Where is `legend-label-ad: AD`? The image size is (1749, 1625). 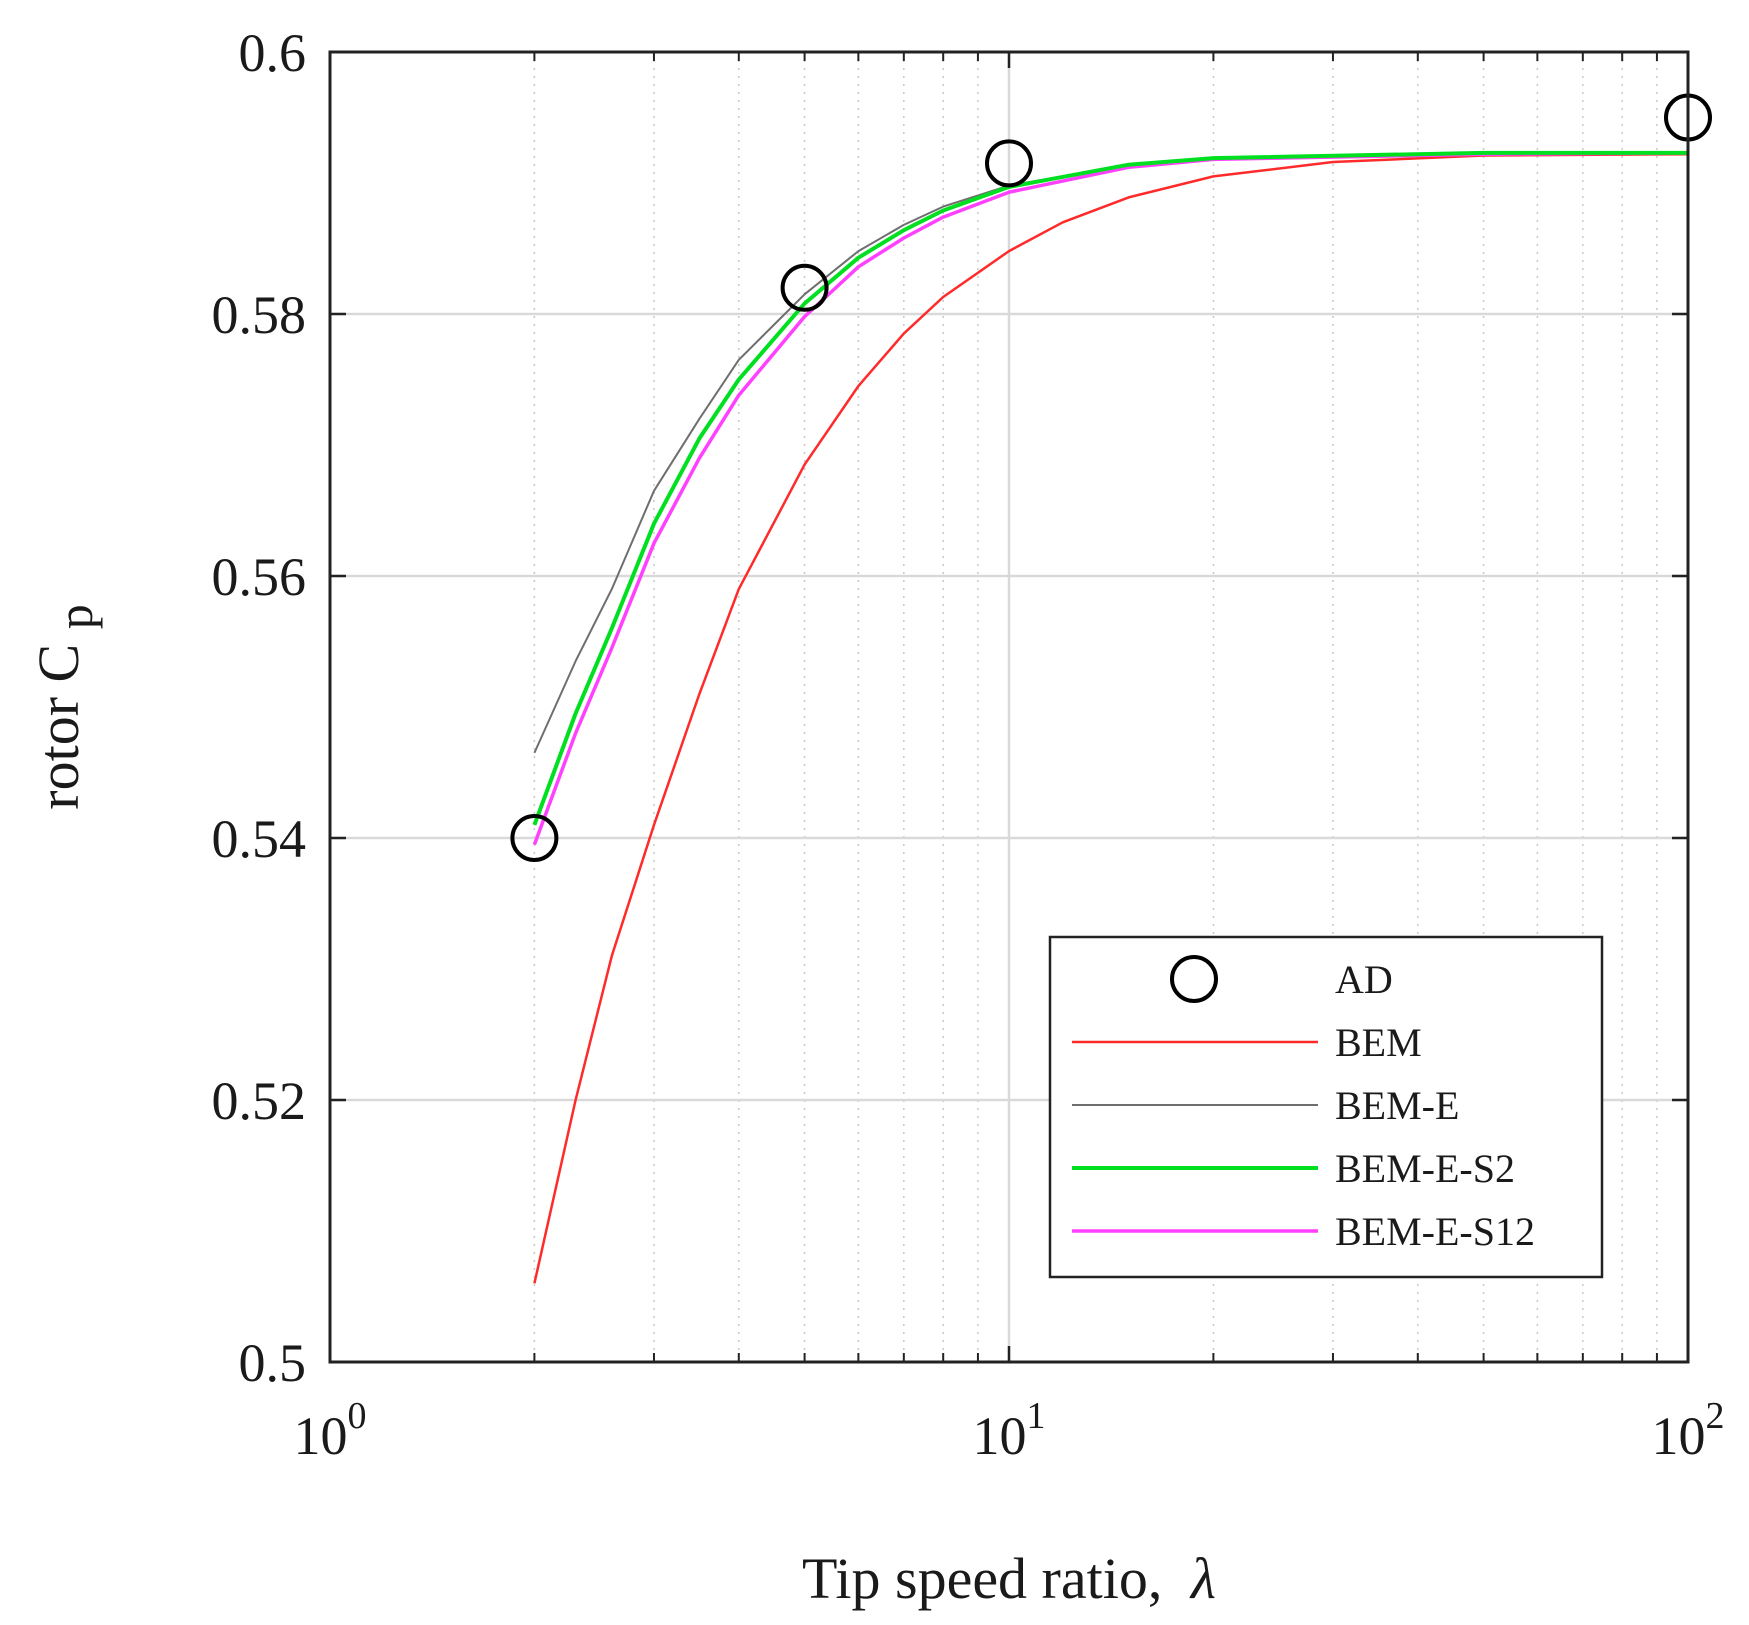
legend-label-ad: AD is located at coordinates (1364, 979).